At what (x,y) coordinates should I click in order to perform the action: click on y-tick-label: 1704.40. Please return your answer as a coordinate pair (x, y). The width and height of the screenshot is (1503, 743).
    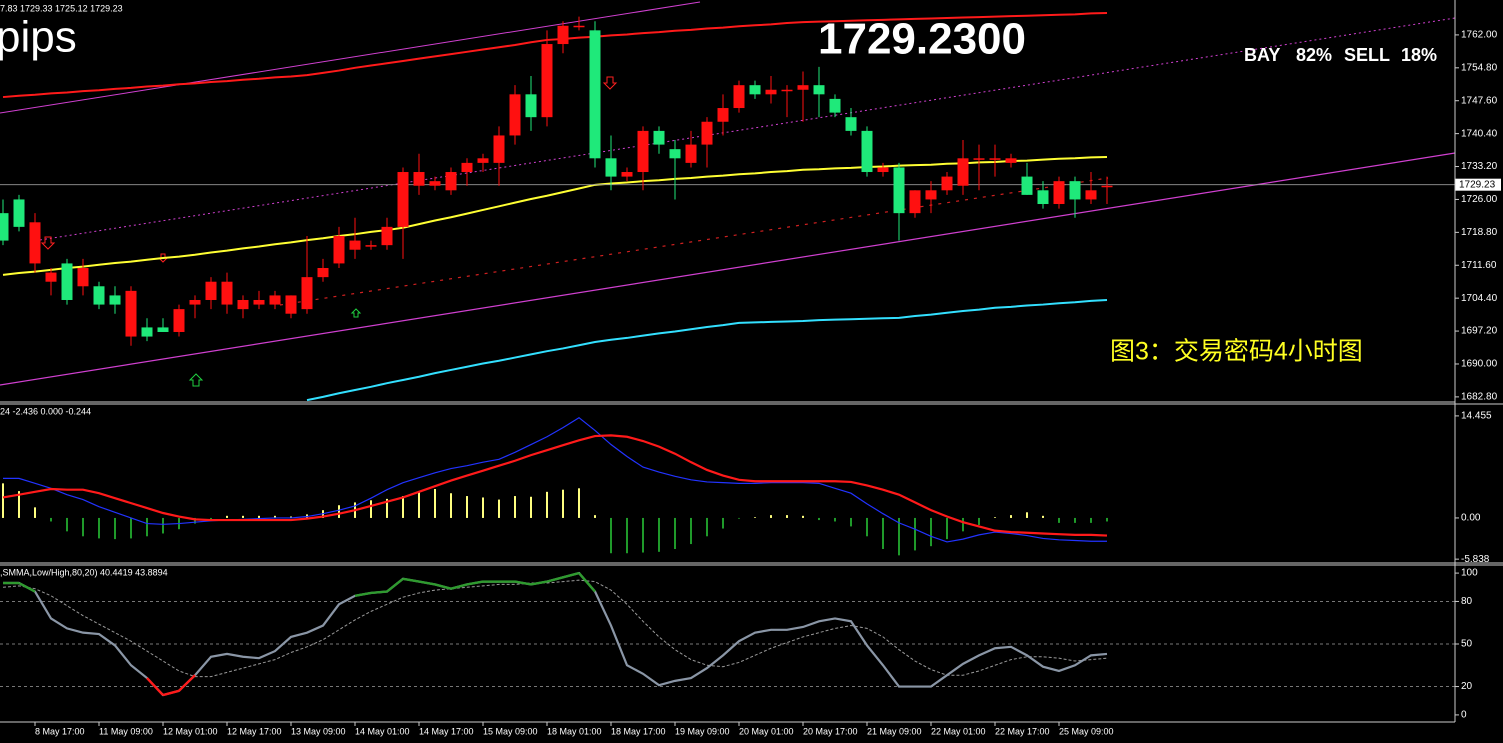
    Looking at the image, I should click on (1479, 298).